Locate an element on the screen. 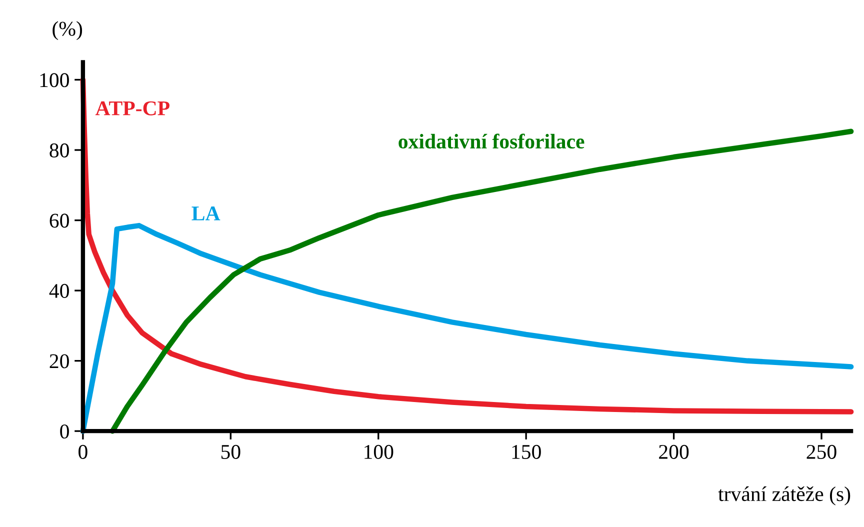 This screenshot has width=864, height=527. series-label: oxidativní fosforilace is located at coordinates (491, 141).